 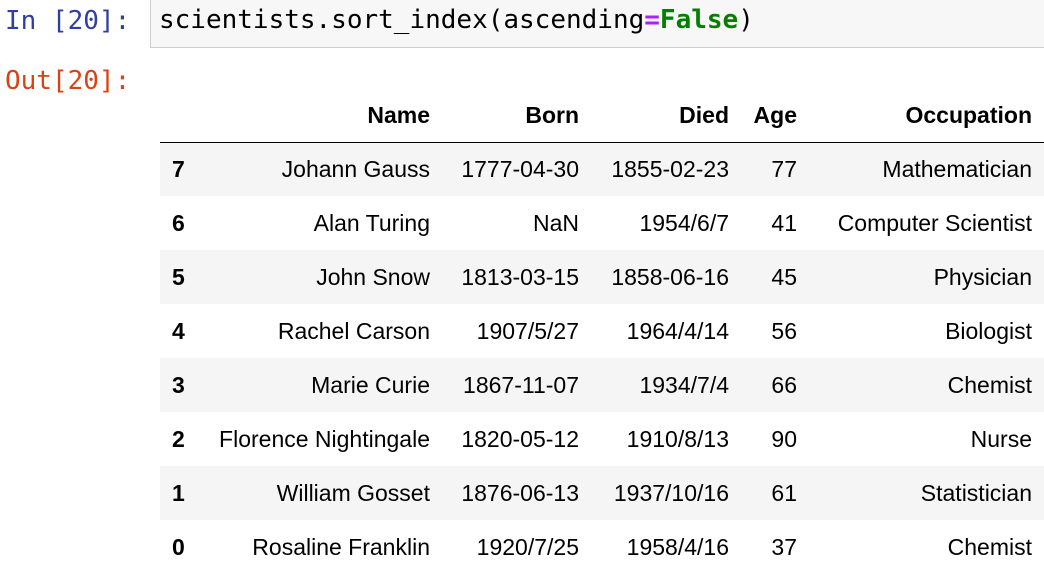 I want to click on table-row: 3 Marie Curie 1867-11-07 1934/7/4 66 Chemist, so click(x=602, y=385).